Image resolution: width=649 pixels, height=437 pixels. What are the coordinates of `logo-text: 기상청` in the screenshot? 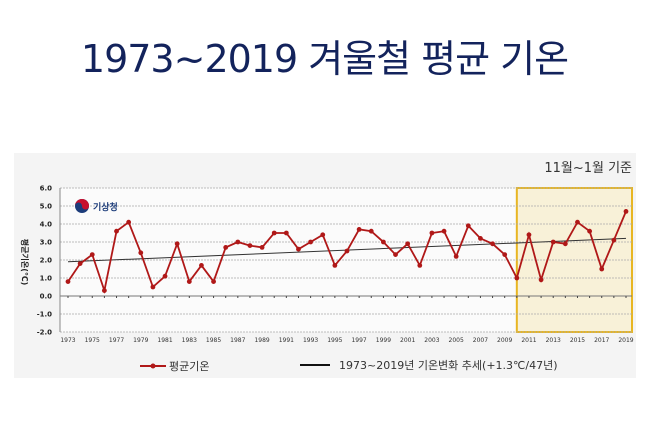 It's located at (105, 207).